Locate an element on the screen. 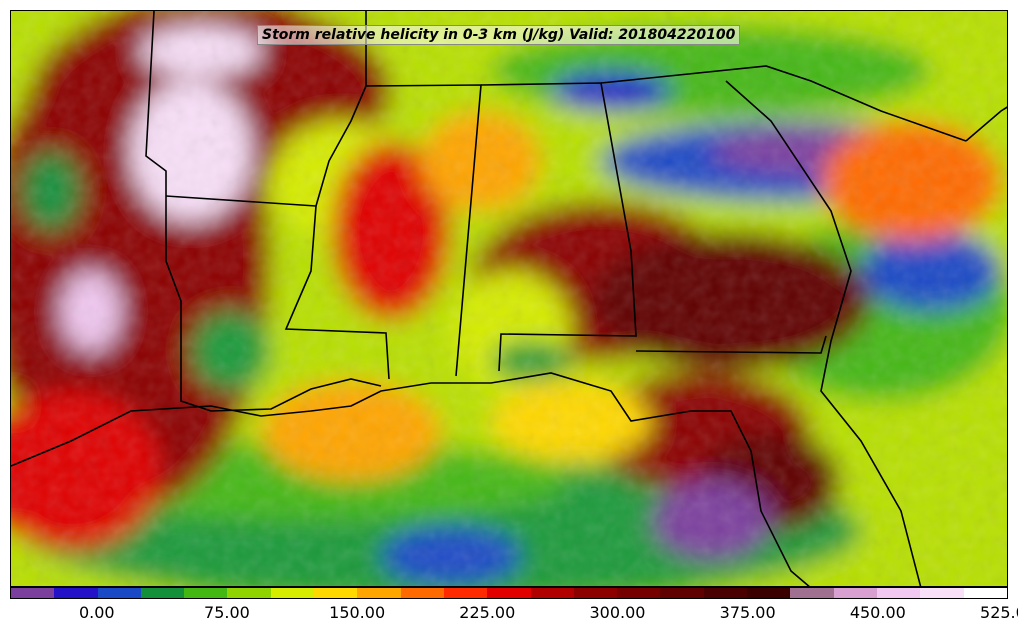 The image size is (1018, 633). colorbar-tick-label: 0.00 is located at coordinates (96, 612).